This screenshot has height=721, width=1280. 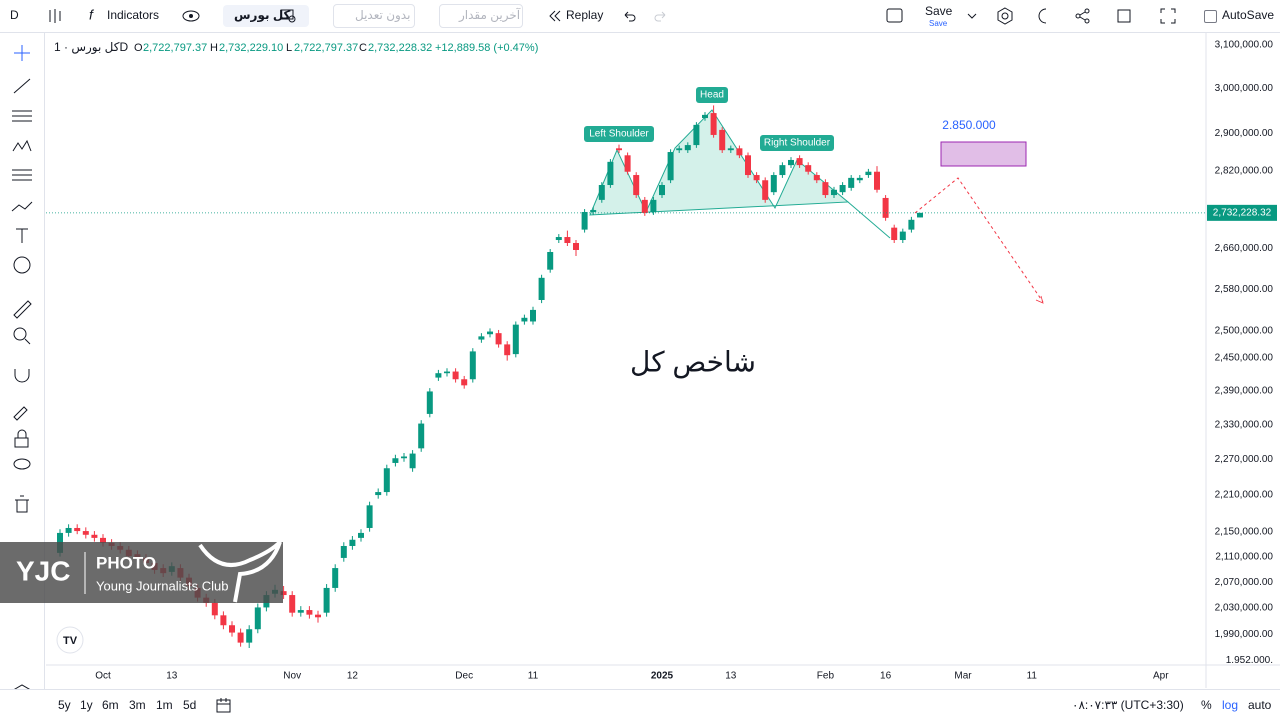 What do you see at coordinates (262, 15) in the screenshot?
I see `symbol-name: کل بورس` at bounding box center [262, 15].